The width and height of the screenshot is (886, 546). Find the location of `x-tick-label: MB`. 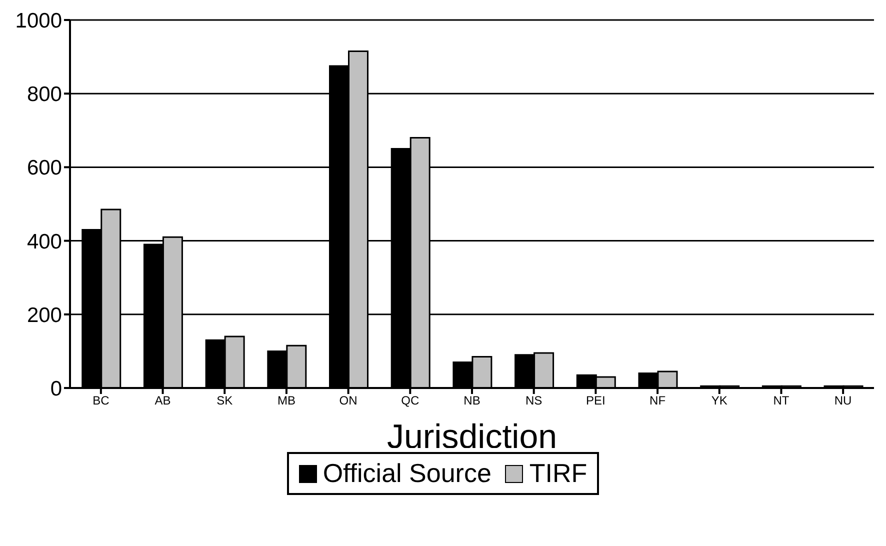

x-tick-label: MB is located at coordinates (286, 401).